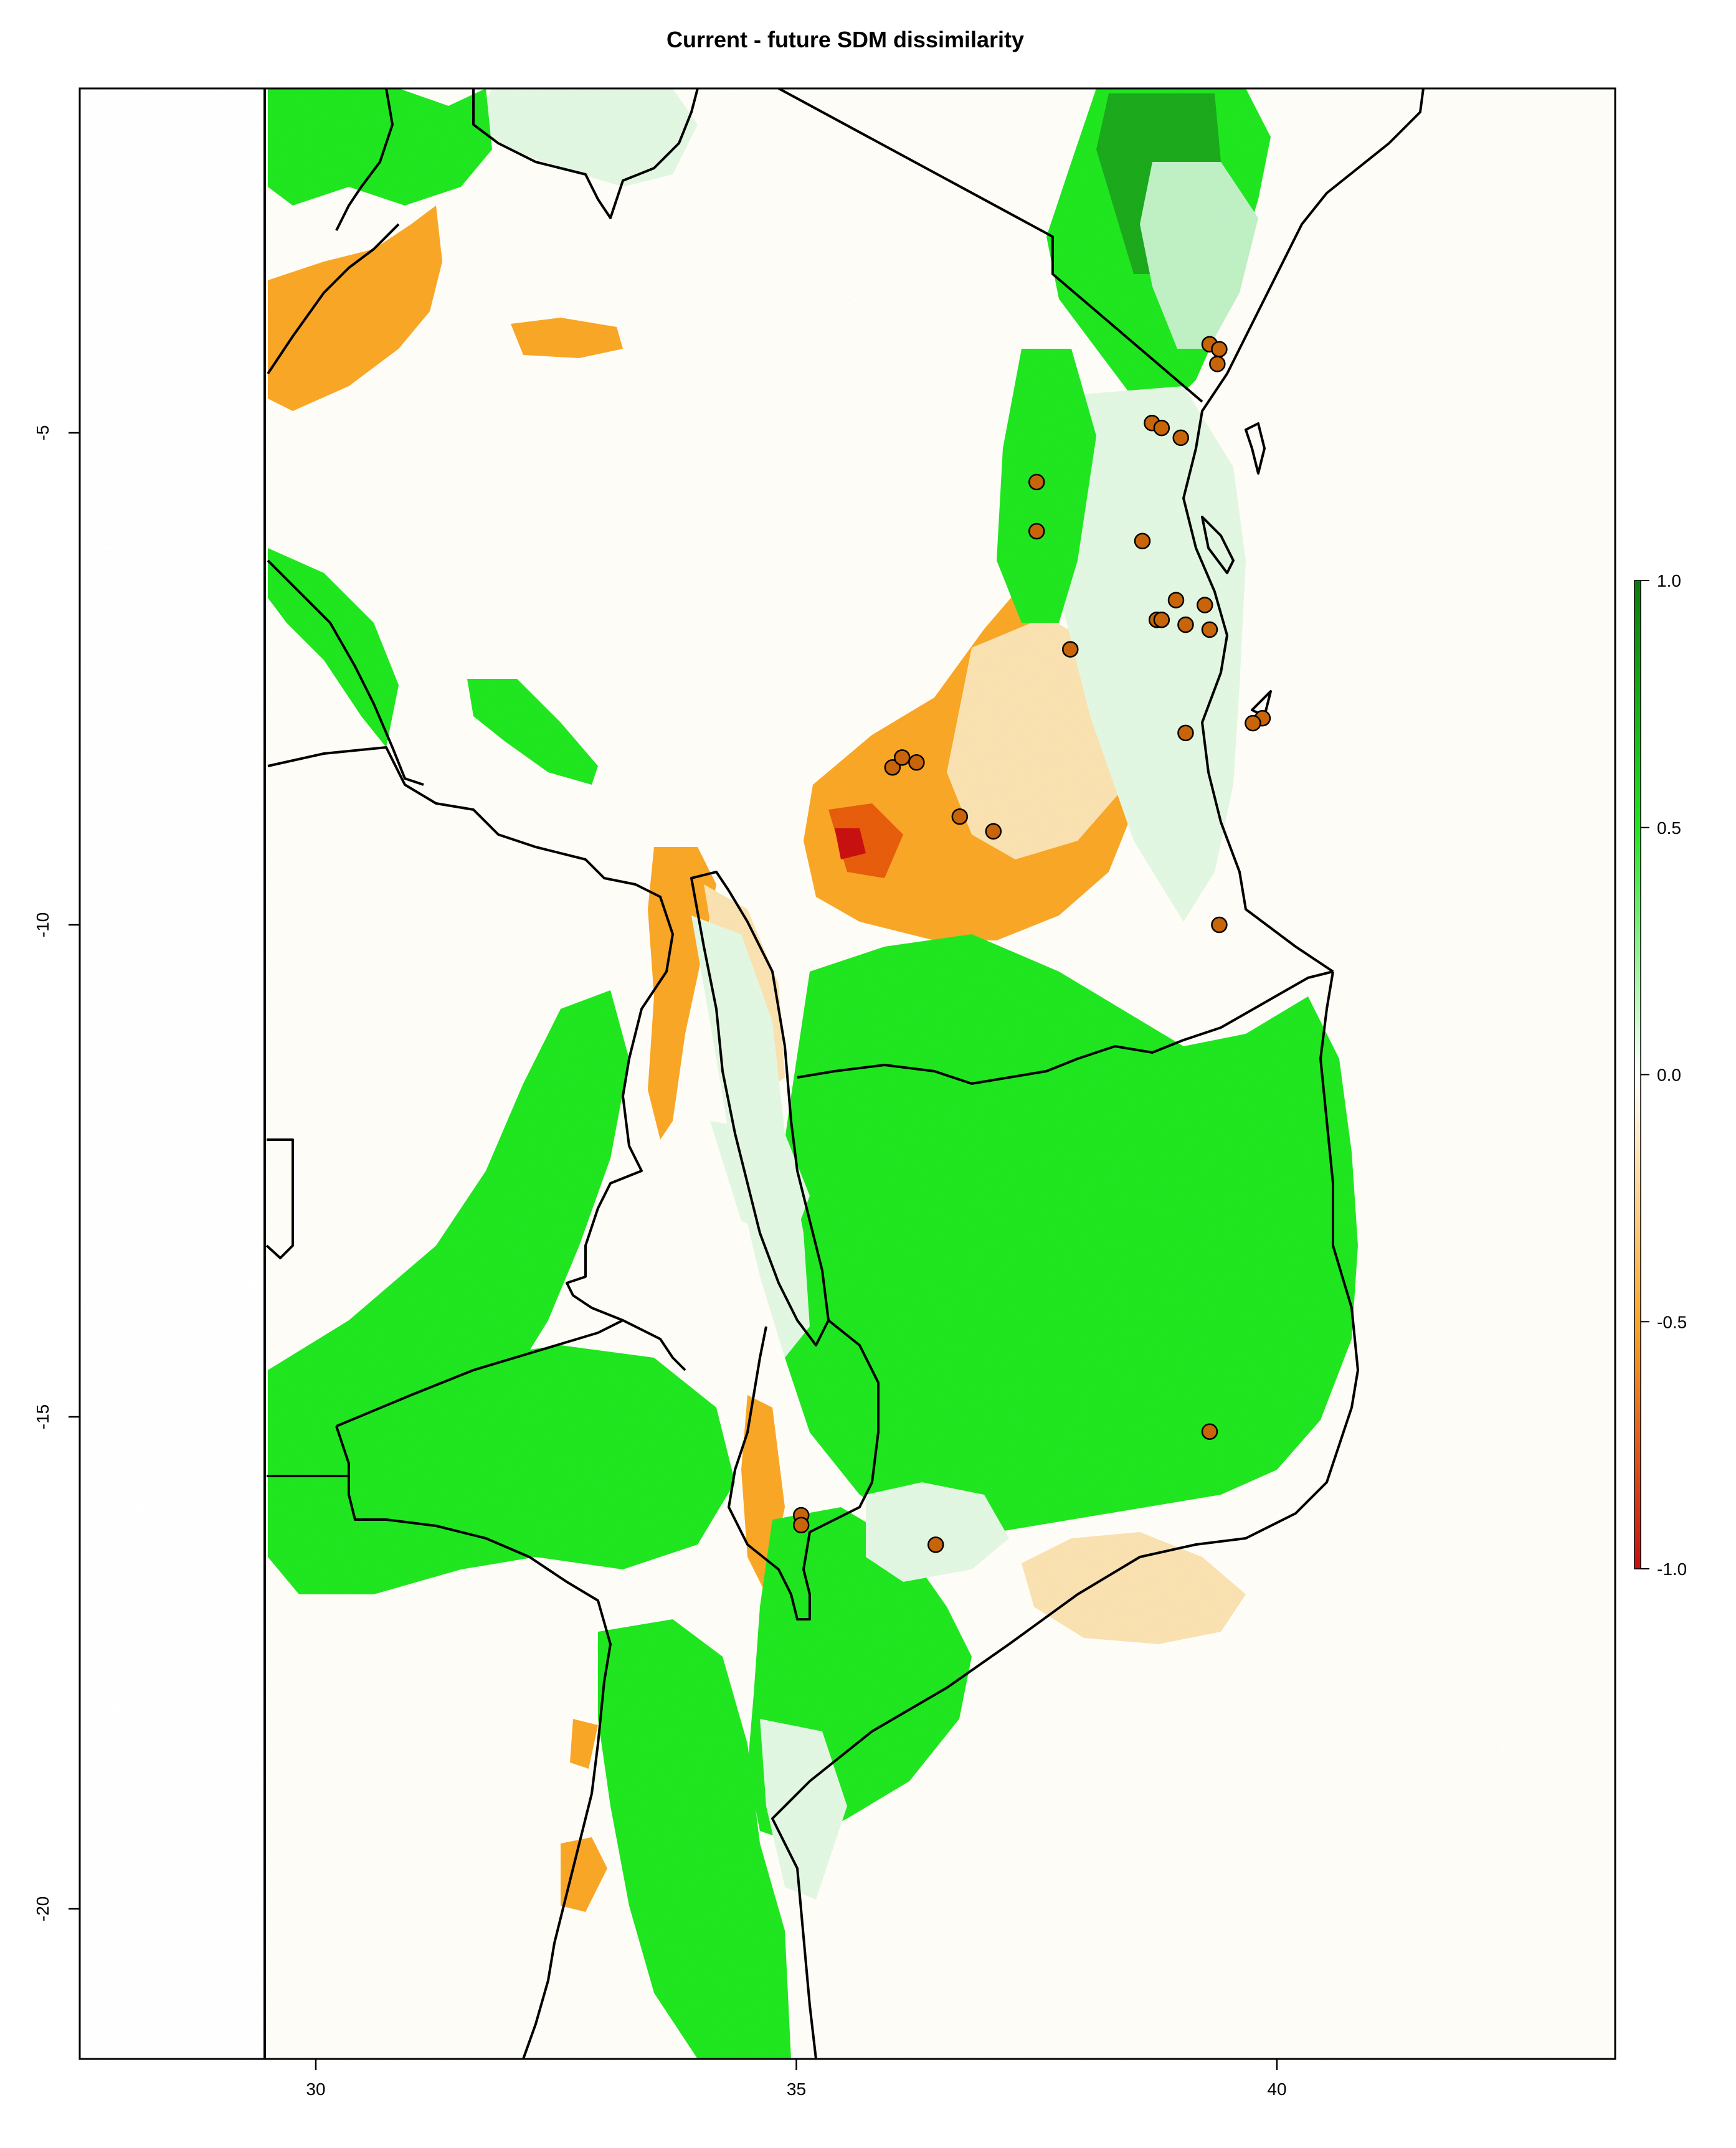 The image size is (1736, 2148). I want to click on legend-tick-label: 0.0, so click(1669, 1075).